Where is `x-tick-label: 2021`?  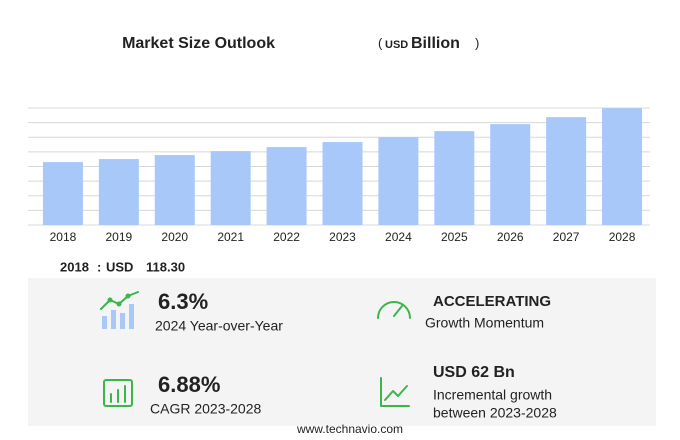
x-tick-label: 2021 is located at coordinates (230, 237).